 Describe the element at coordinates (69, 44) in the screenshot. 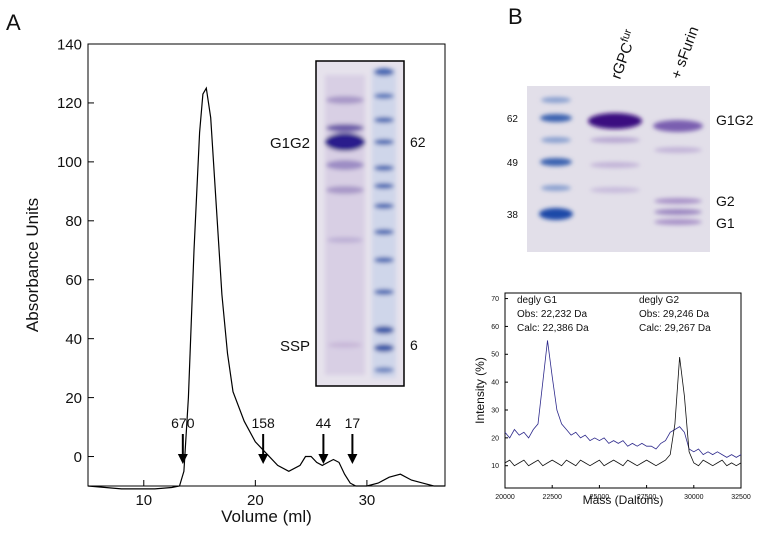

I see `y-tick-label: 140` at that location.